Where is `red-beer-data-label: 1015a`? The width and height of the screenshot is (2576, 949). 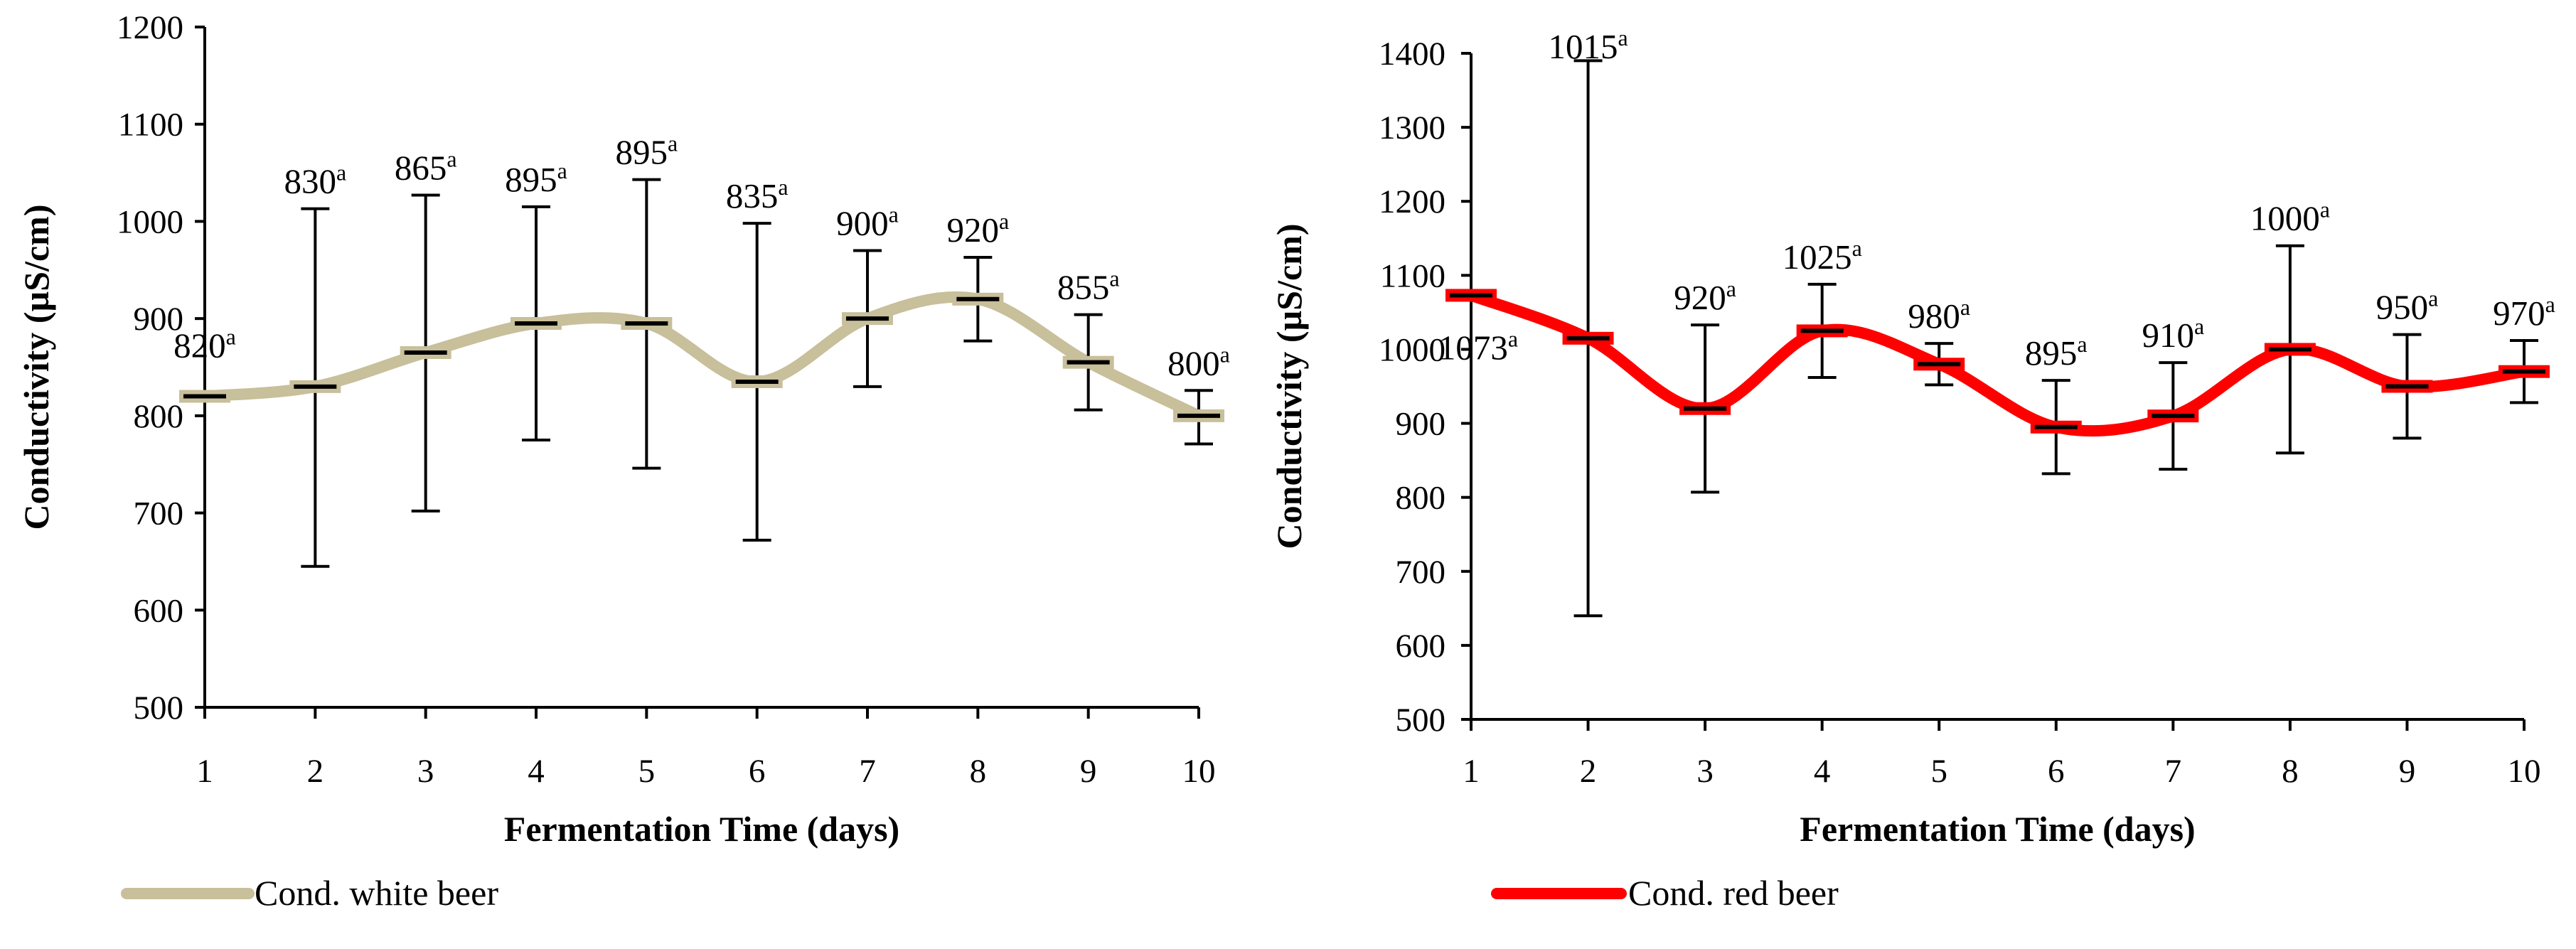
red-beer-data-label: 1015a is located at coordinates (1588, 45).